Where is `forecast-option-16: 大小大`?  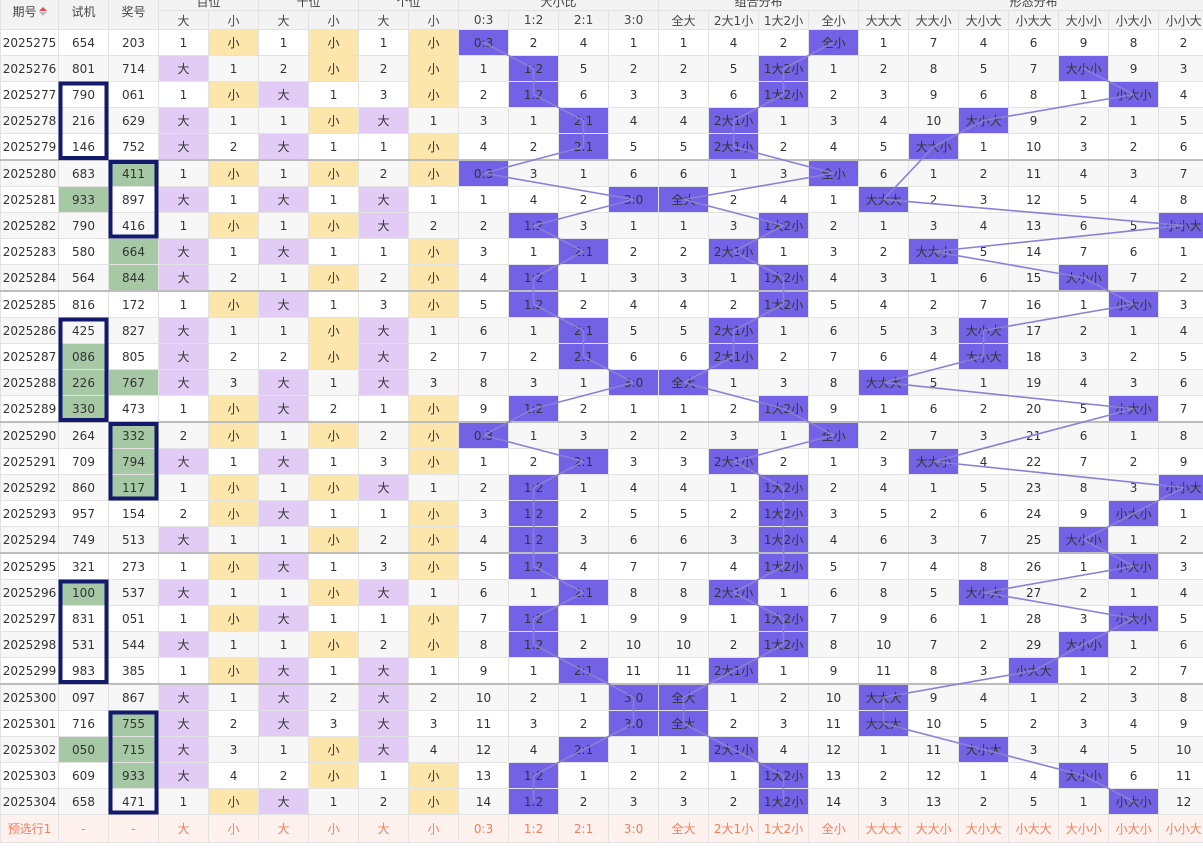 forecast-option-16: 大小大 is located at coordinates (984, 828).